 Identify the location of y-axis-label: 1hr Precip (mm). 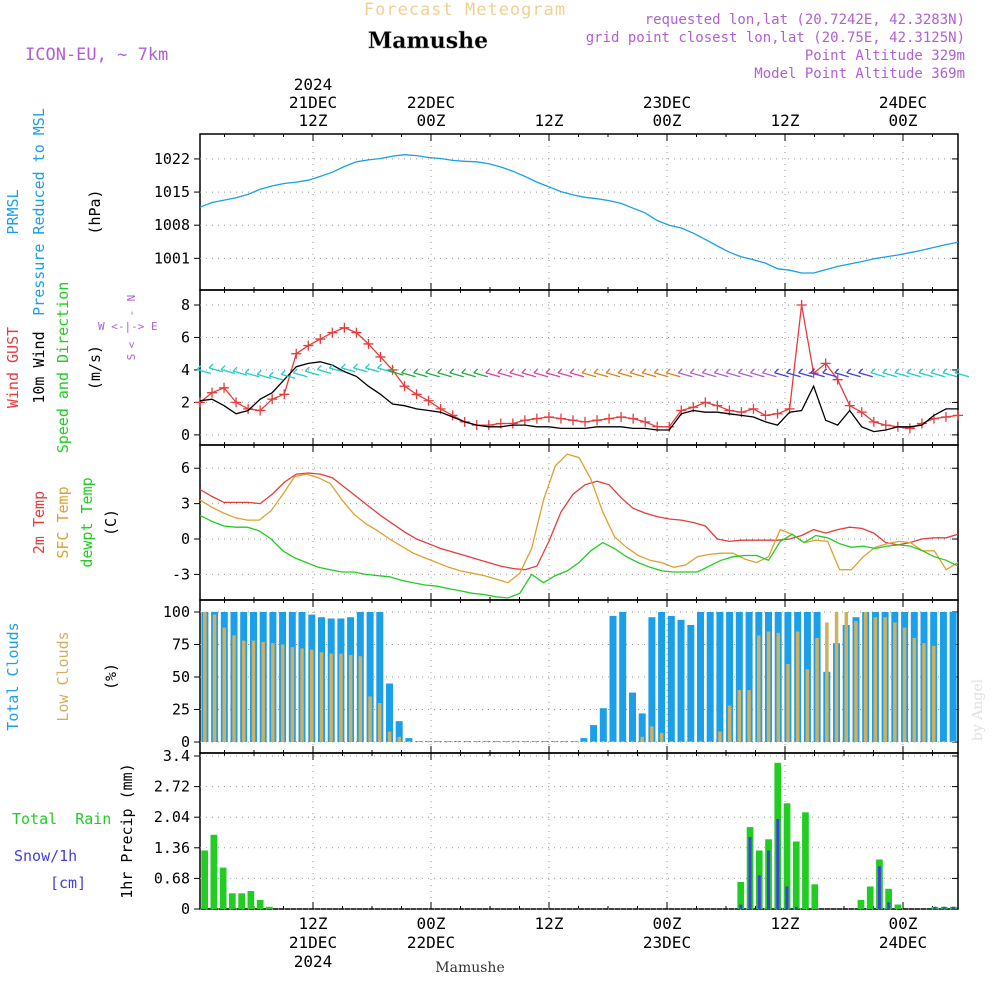
(127, 830).